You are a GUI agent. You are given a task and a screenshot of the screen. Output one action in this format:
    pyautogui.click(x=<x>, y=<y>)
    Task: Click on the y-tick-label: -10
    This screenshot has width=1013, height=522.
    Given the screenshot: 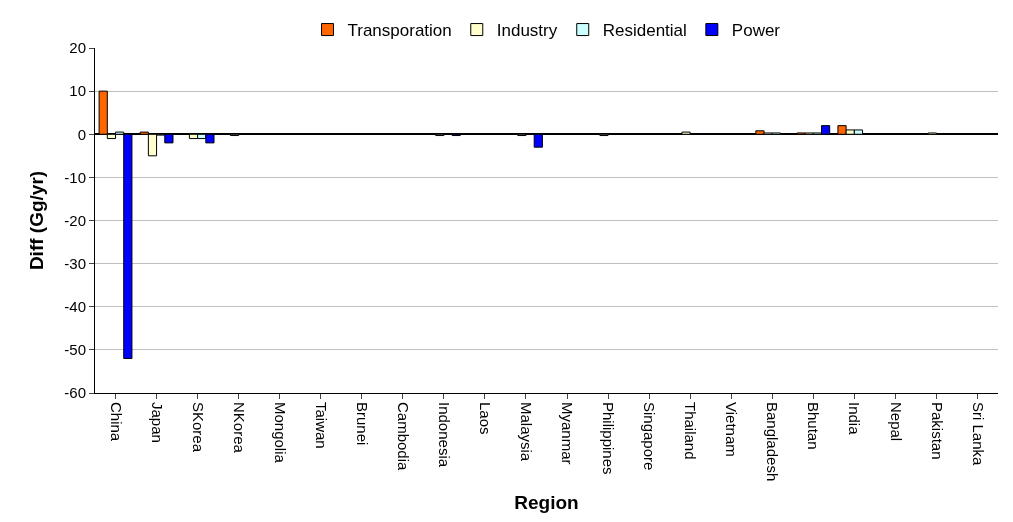 What is the action you would take?
    pyautogui.click(x=75, y=177)
    